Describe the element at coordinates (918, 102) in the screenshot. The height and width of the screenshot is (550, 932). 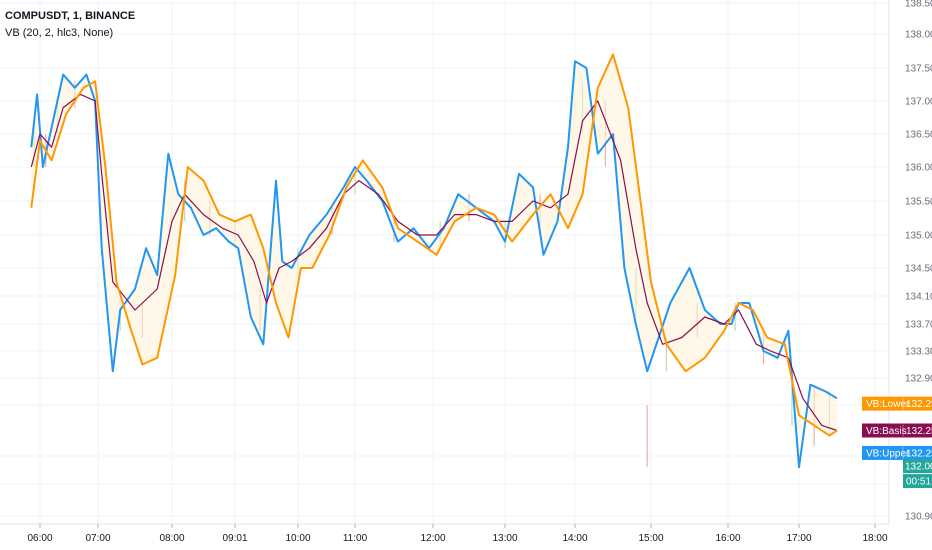
I see `y-tick-label: 137.00` at that location.